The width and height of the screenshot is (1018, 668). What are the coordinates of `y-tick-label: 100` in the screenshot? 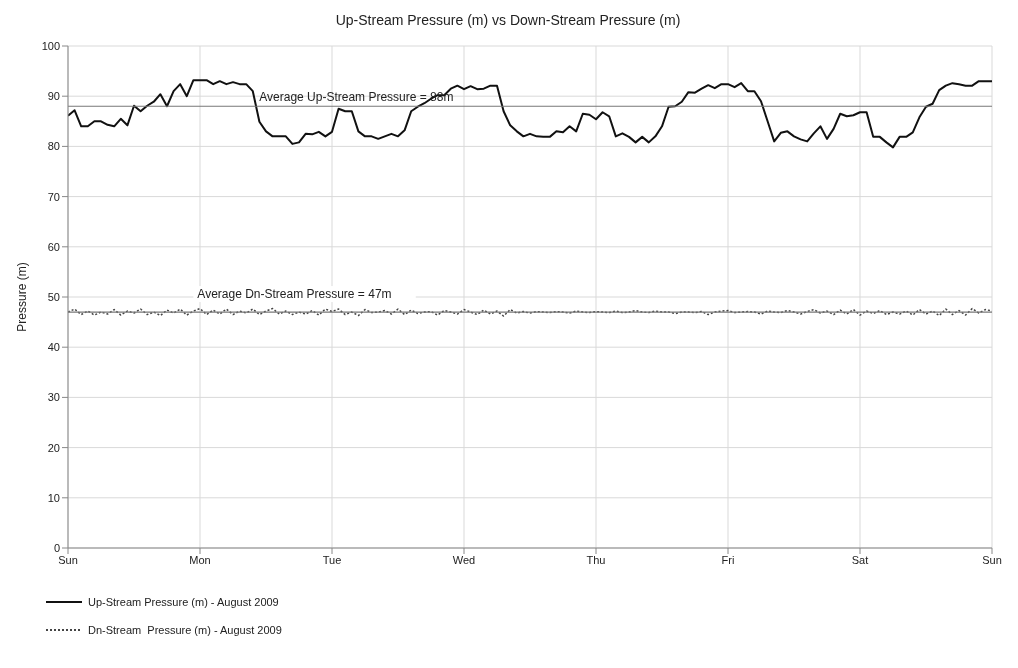 It's located at (50, 45).